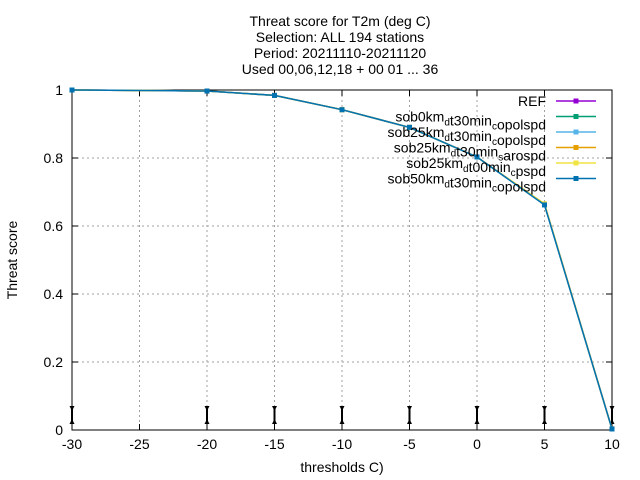  Describe the element at coordinates (72, 444) in the screenshot. I see `x-tick-label: -30` at that location.